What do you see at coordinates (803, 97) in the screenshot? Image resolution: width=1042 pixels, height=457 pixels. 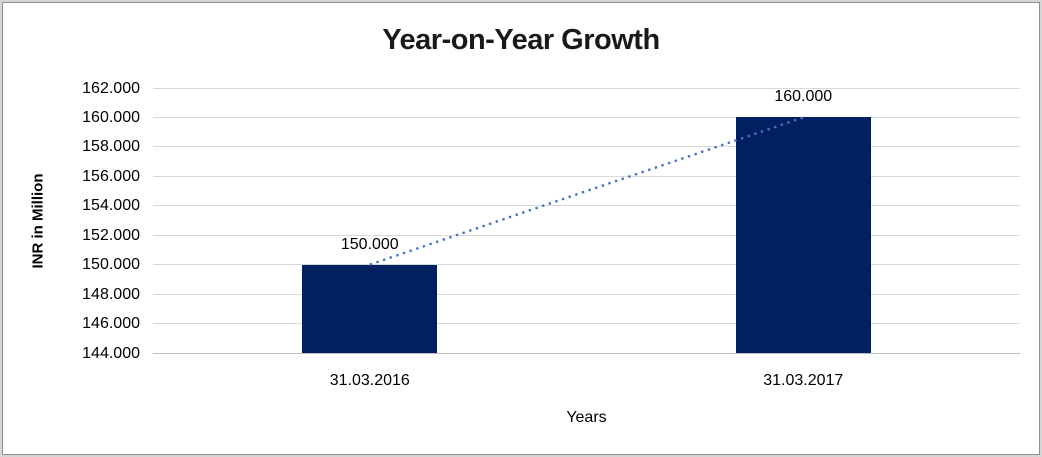 I see `data-label: 160.000` at bounding box center [803, 97].